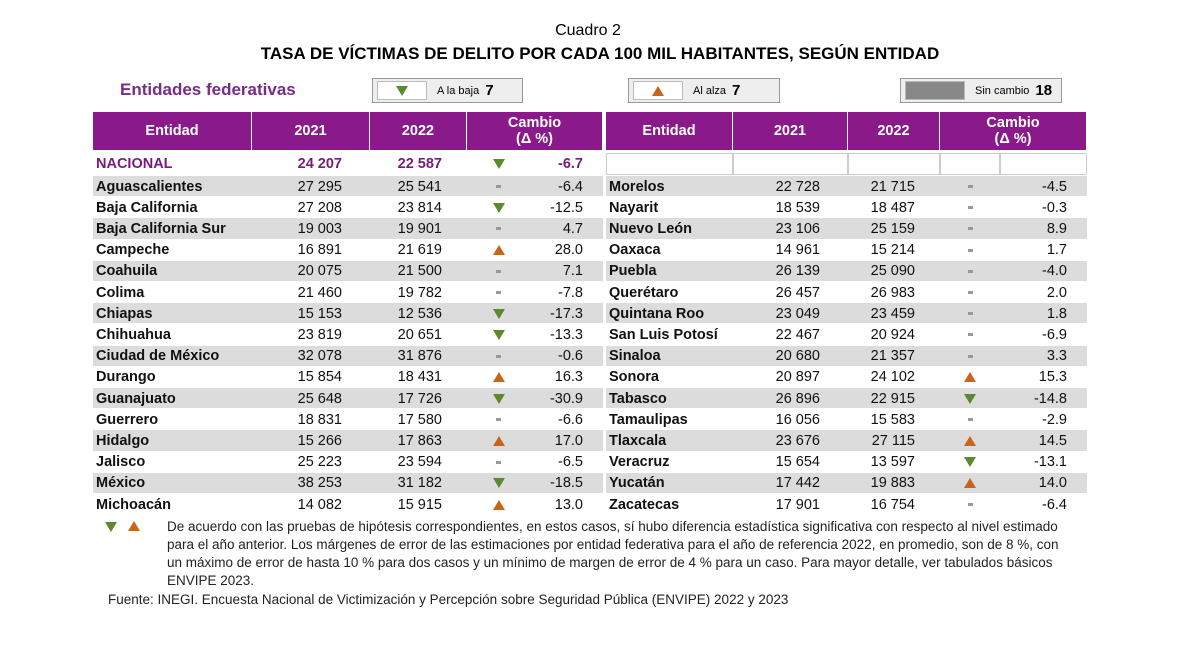 This screenshot has height=671, width=1200. What do you see at coordinates (568, 250) in the screenshot?
I see `change: 28.0` at bounding box center [568, 250].